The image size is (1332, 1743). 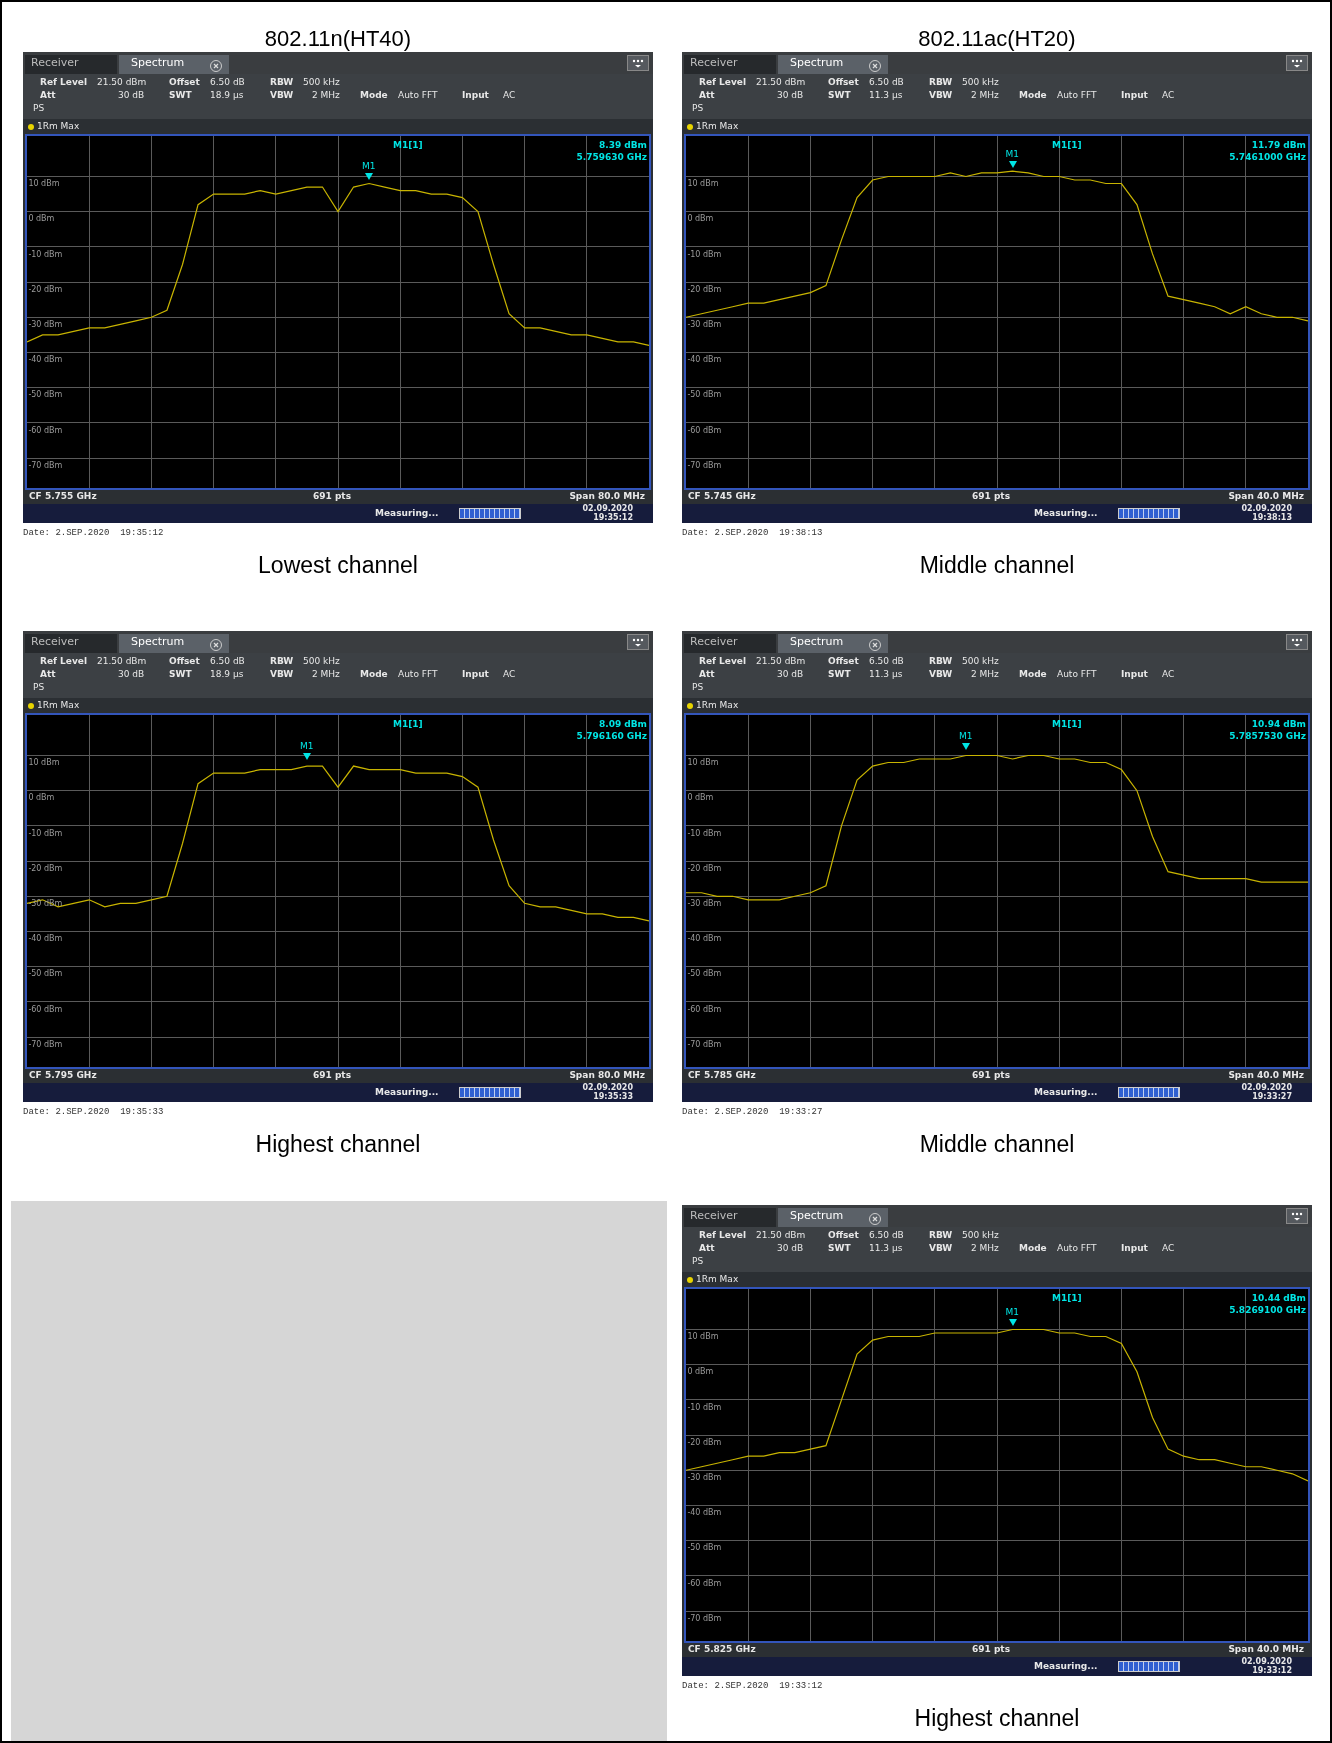 What do you see at coordinates (338, 39) in the screenshot?
I see `chart-title: 802.11n(HT40)` at bounding box center [338, 39].